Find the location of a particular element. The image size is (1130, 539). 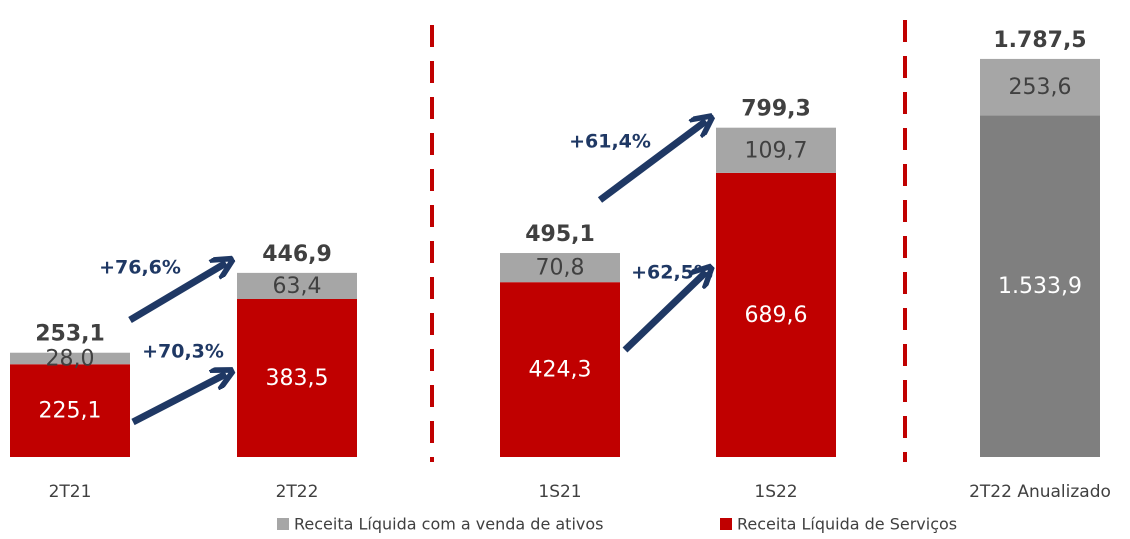

x-tick-label: 2T21 is located at coordinates (70, 492).